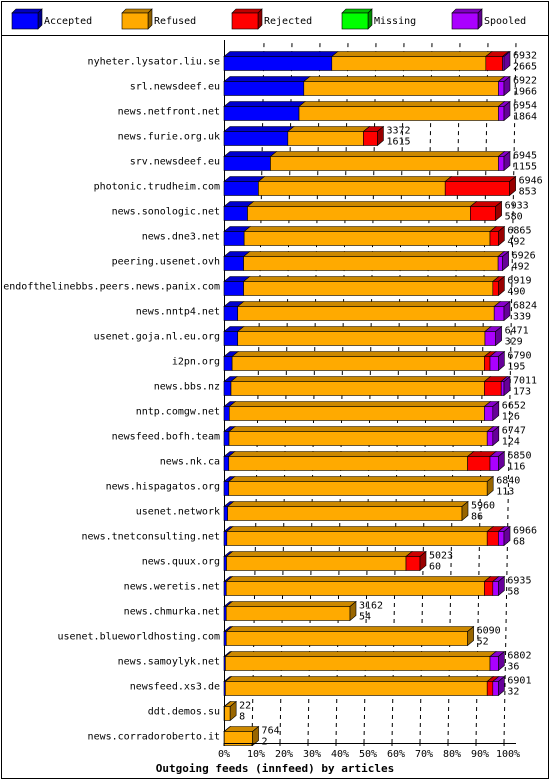 This screenshot has width=550, height=784. What do you see at coordinates (368, 754) in the screenshot?
I see `x-tick-label: 50%` at bounding box center [368, 754].